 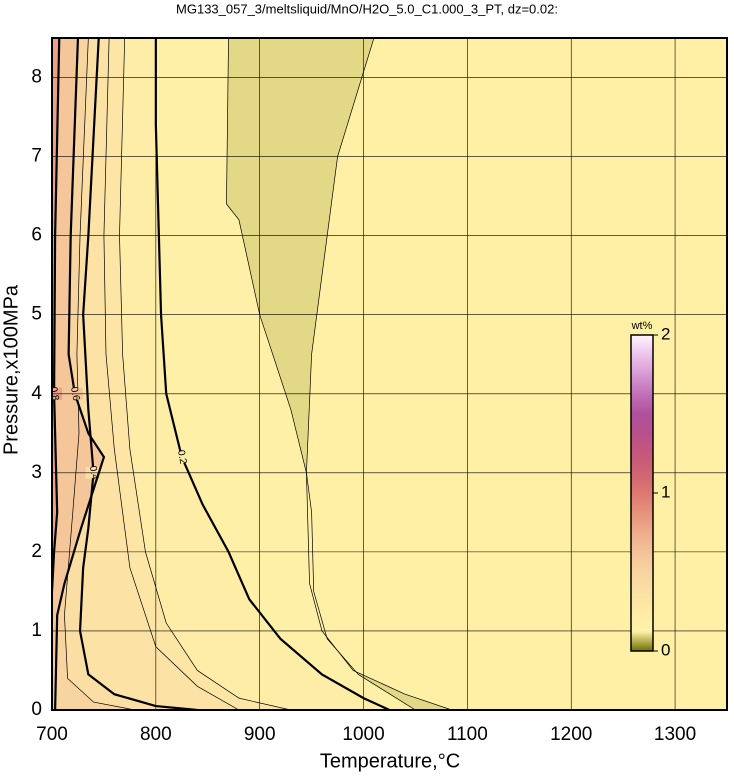 What do you see at coordinates (52, 734) in the screenshot?
I see `x-tick-label: 700` at bounding box center [52, 734].